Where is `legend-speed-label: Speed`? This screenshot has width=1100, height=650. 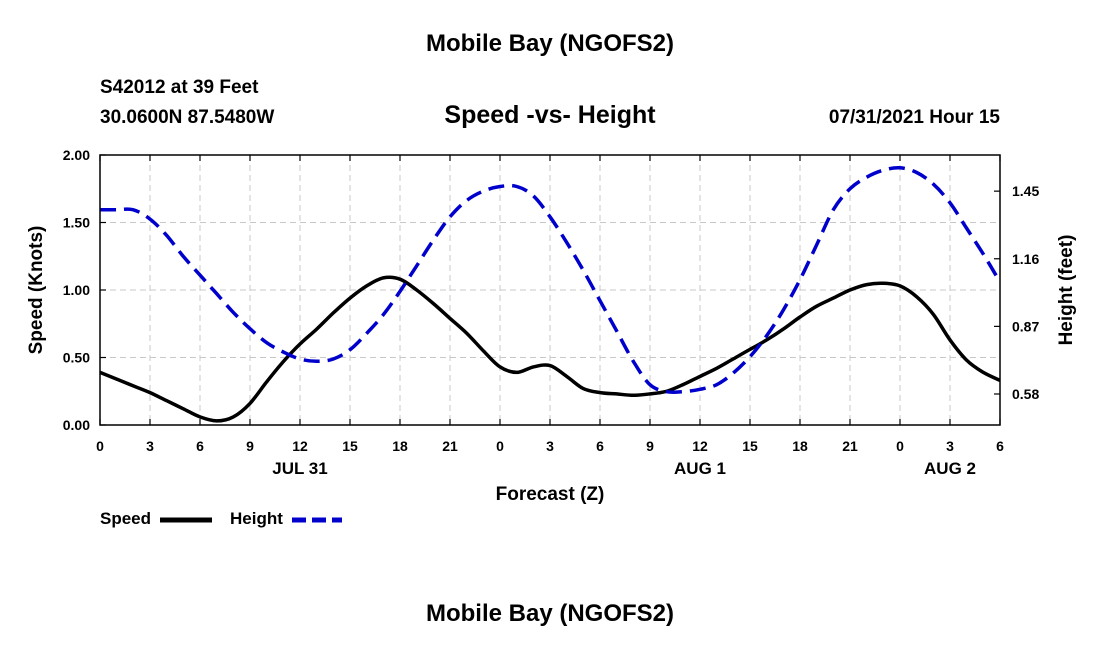 legend-speed-label: Speed is located at coordinates (126, 518).